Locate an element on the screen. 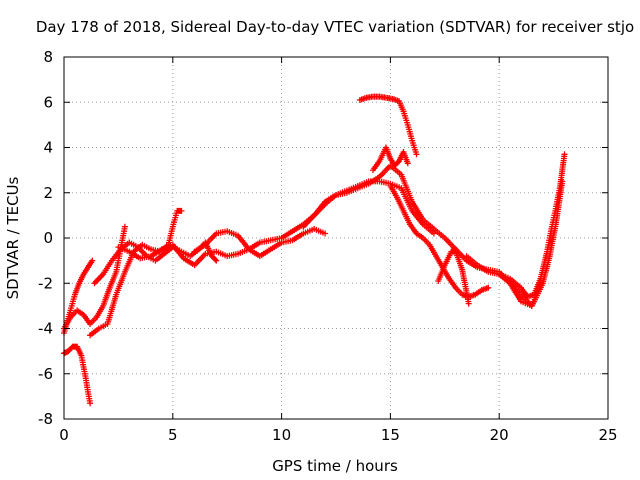  y-axis-label: SDTVAR / TECUs is located at coordinates (13, 237).